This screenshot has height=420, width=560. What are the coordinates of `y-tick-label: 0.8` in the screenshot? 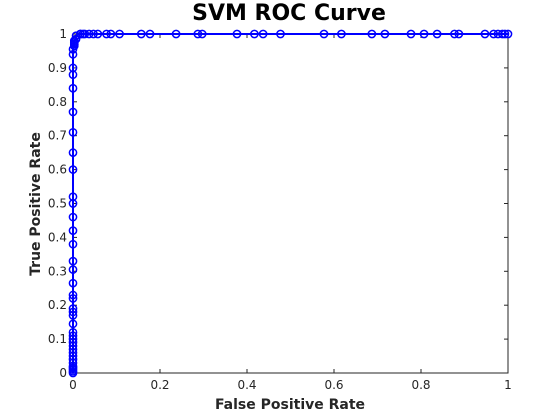 It's located at (57, 102).